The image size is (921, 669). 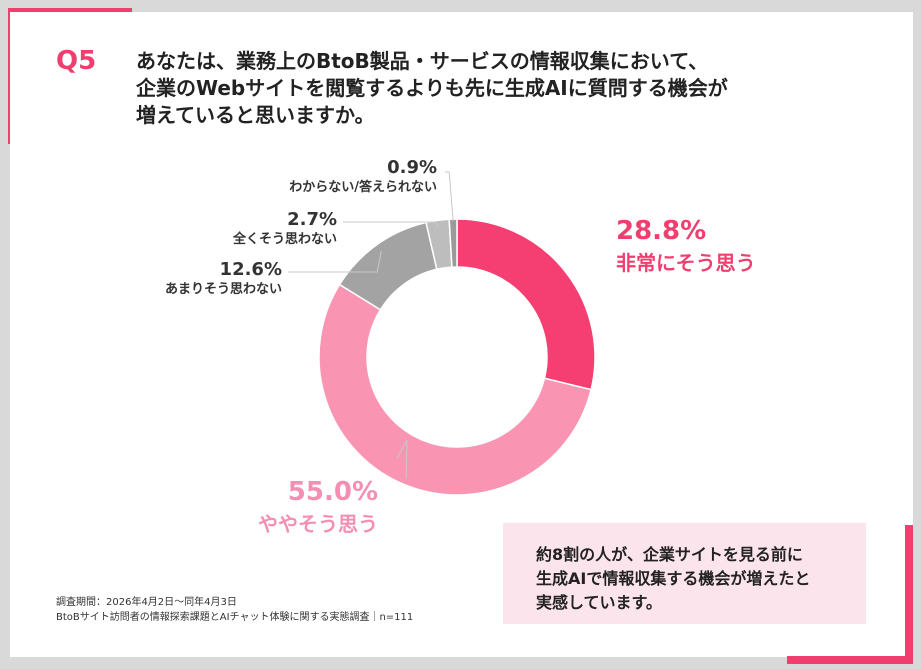 What do you see at coordinates (284, 239) in the screenshot?
I see `category-label-not-at-all: 全くそう思わない` at bounding box center [284, 239].